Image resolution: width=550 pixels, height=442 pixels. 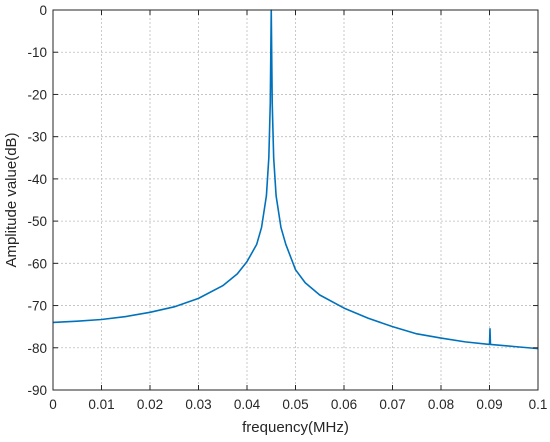 What do you see at coordinates (344, 404) in the screenshot?
I see `x-tick-label: 0.06` at bounding box center [344, 404].